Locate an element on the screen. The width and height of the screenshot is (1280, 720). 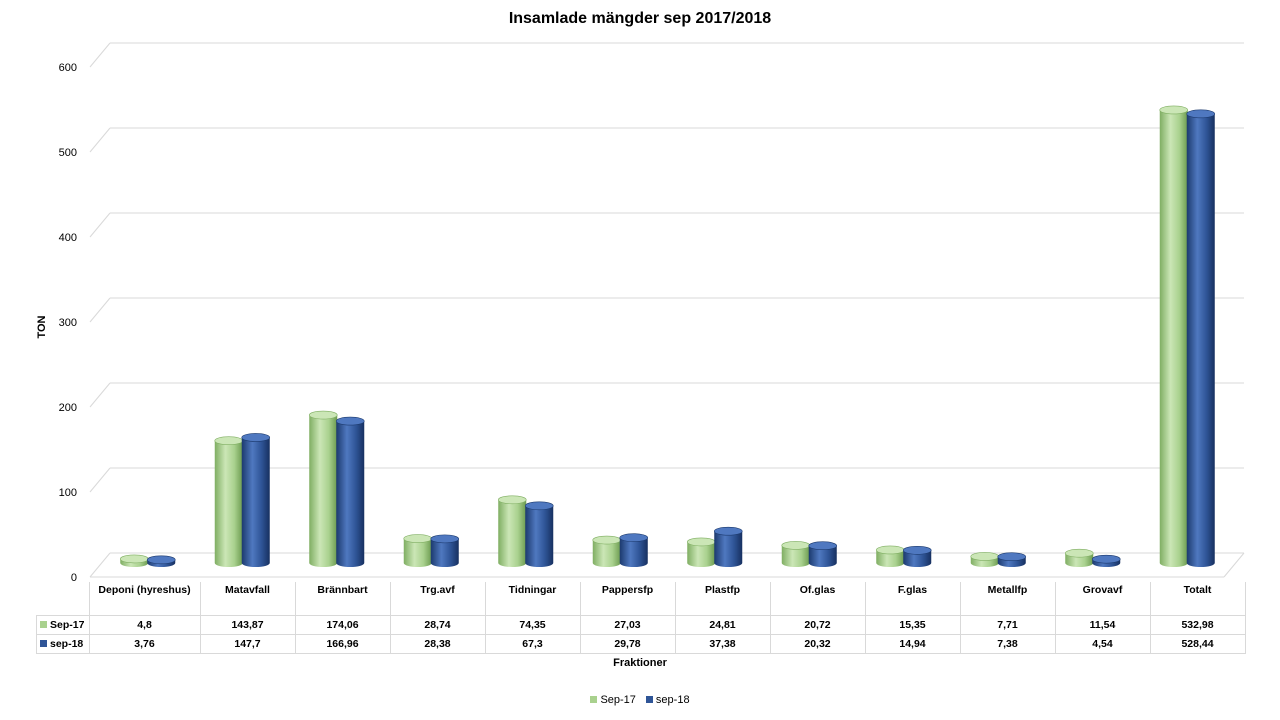
x-tick-label: Tidningar is located at coordinates (532, 599).